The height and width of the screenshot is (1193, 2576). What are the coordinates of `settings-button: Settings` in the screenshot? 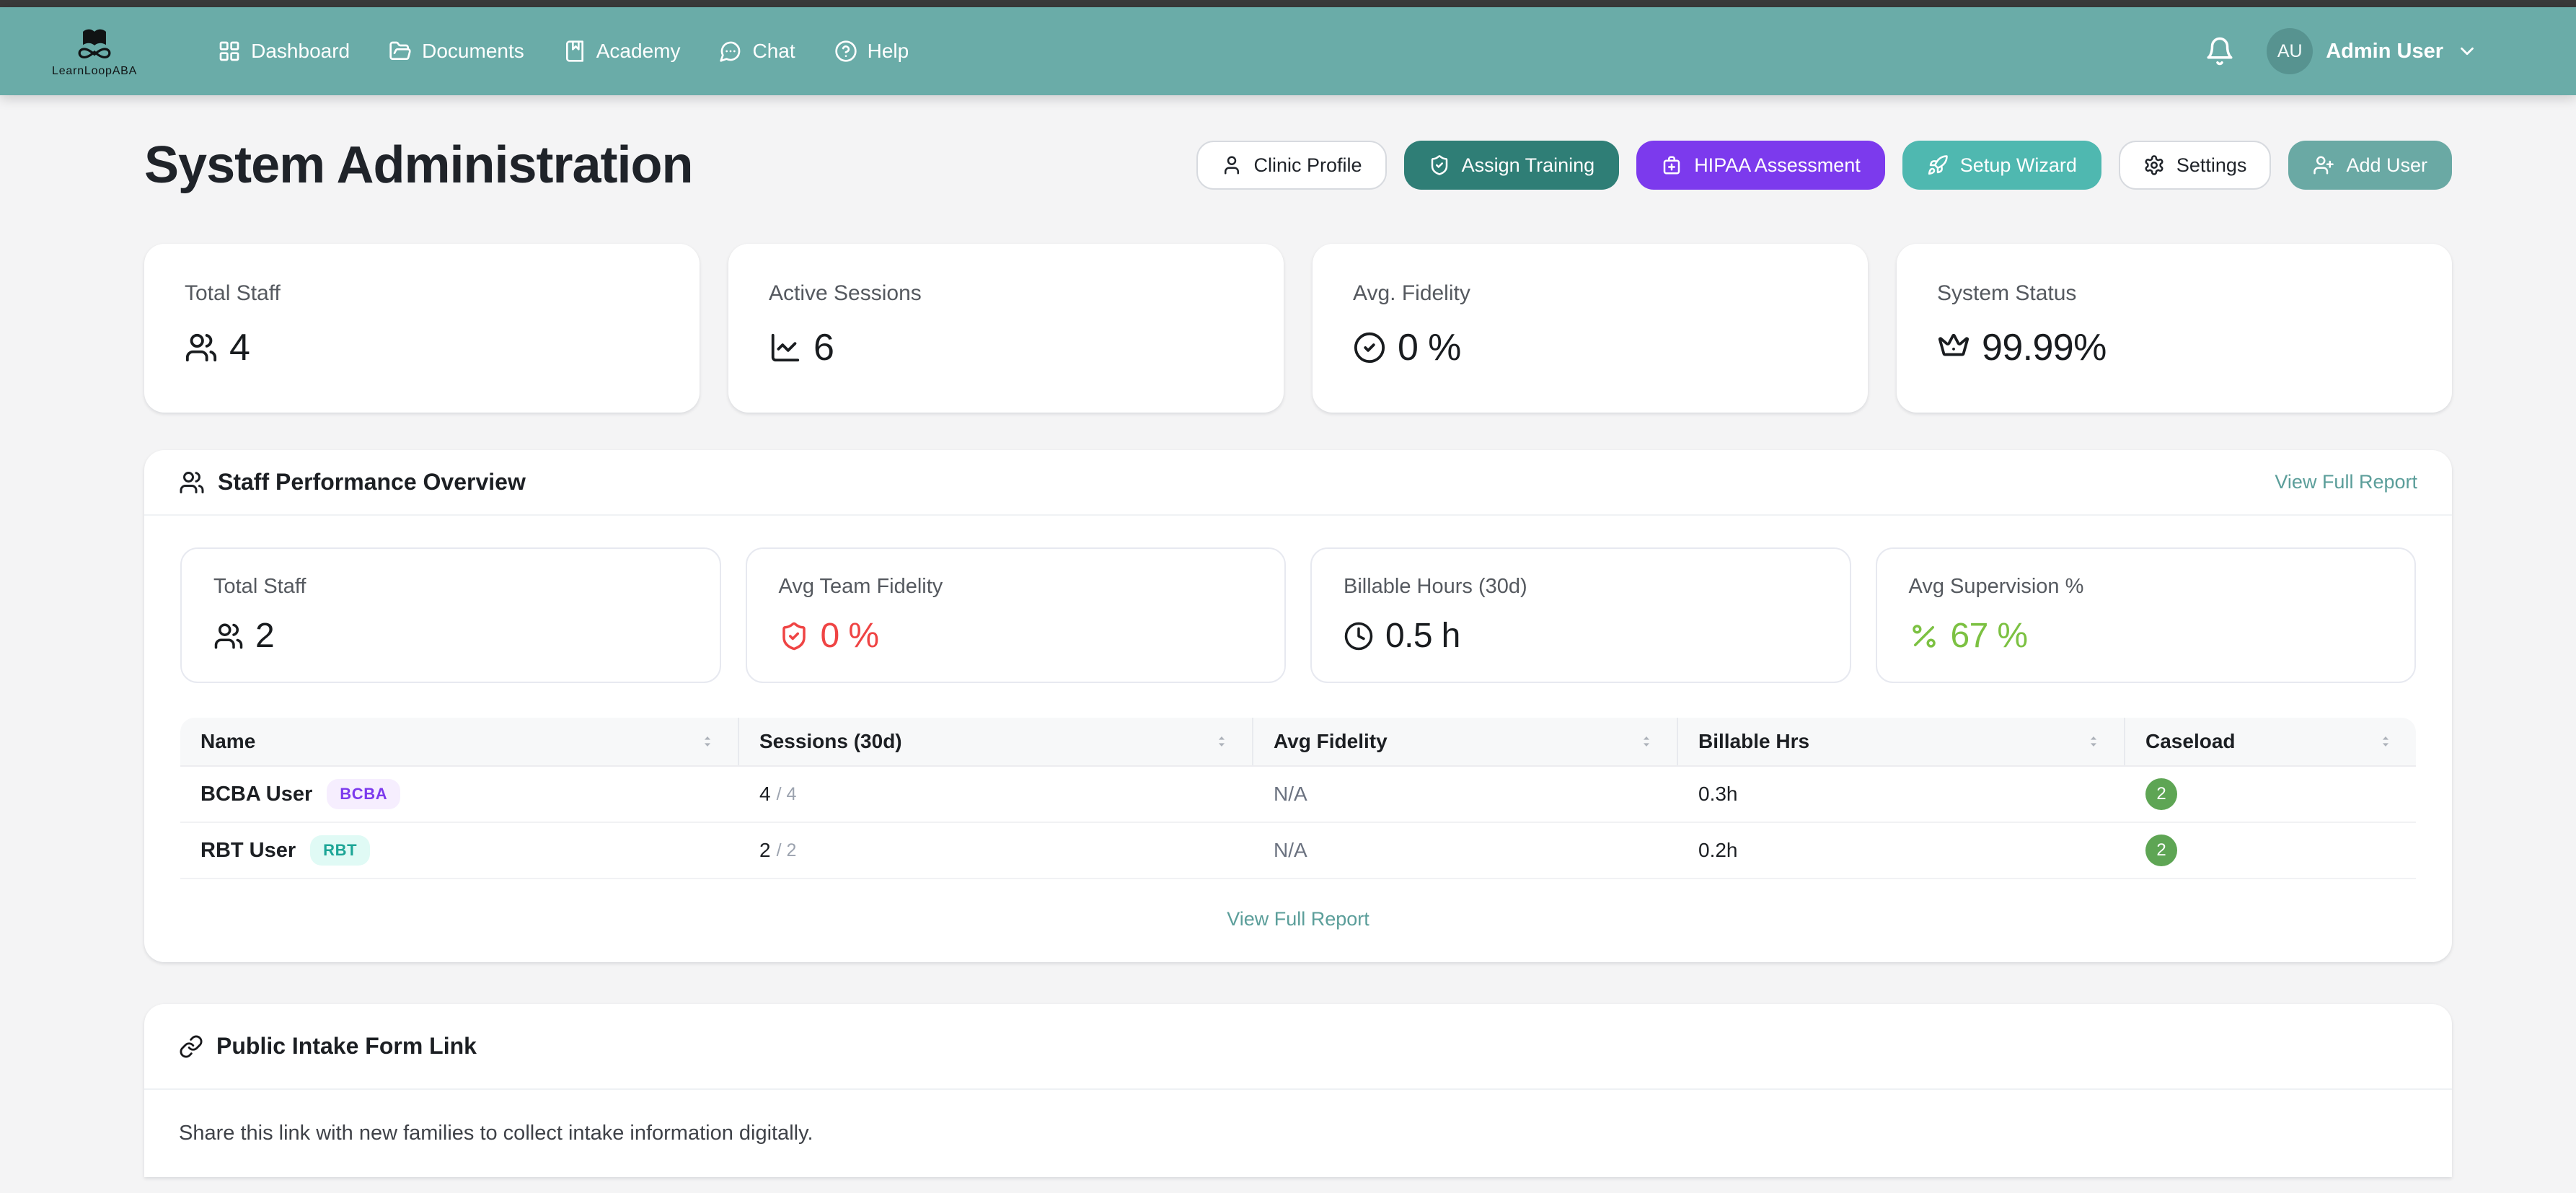 It's located at (2195, 165).